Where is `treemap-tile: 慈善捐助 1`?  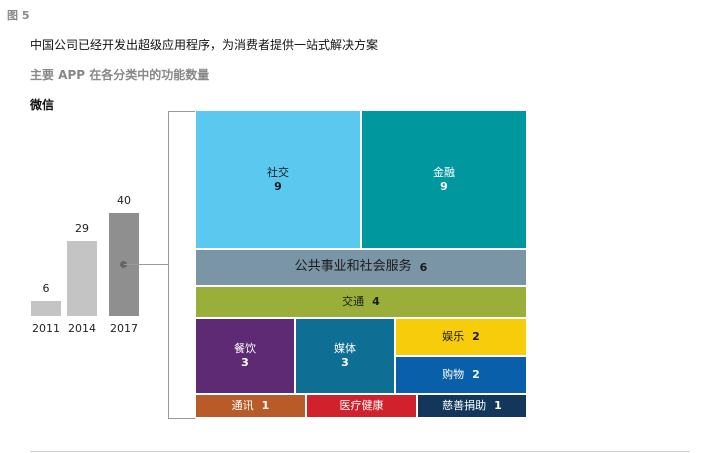
treemap-tile: 慈善捐助 1 is located at coordinates (472, 406).